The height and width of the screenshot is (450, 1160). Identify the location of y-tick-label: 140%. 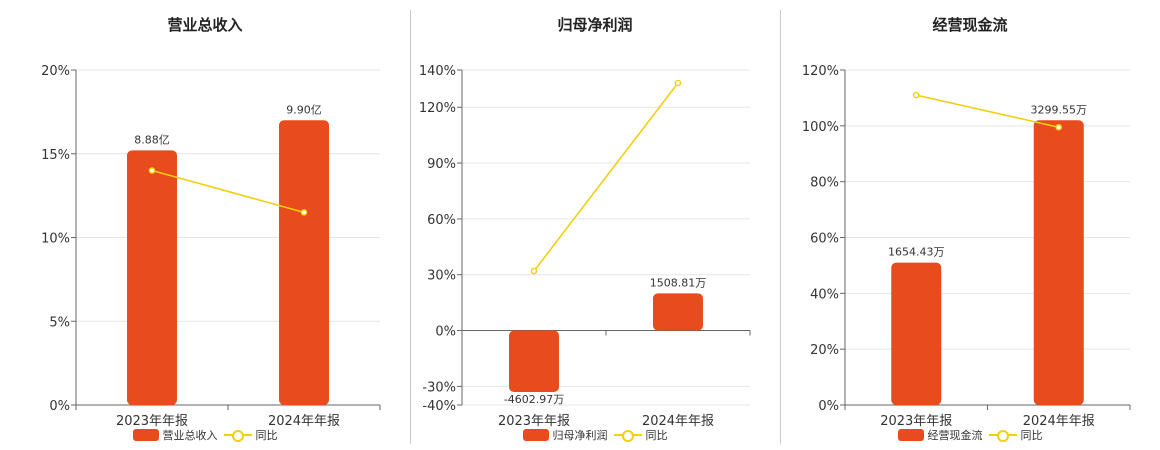
(437, 71).